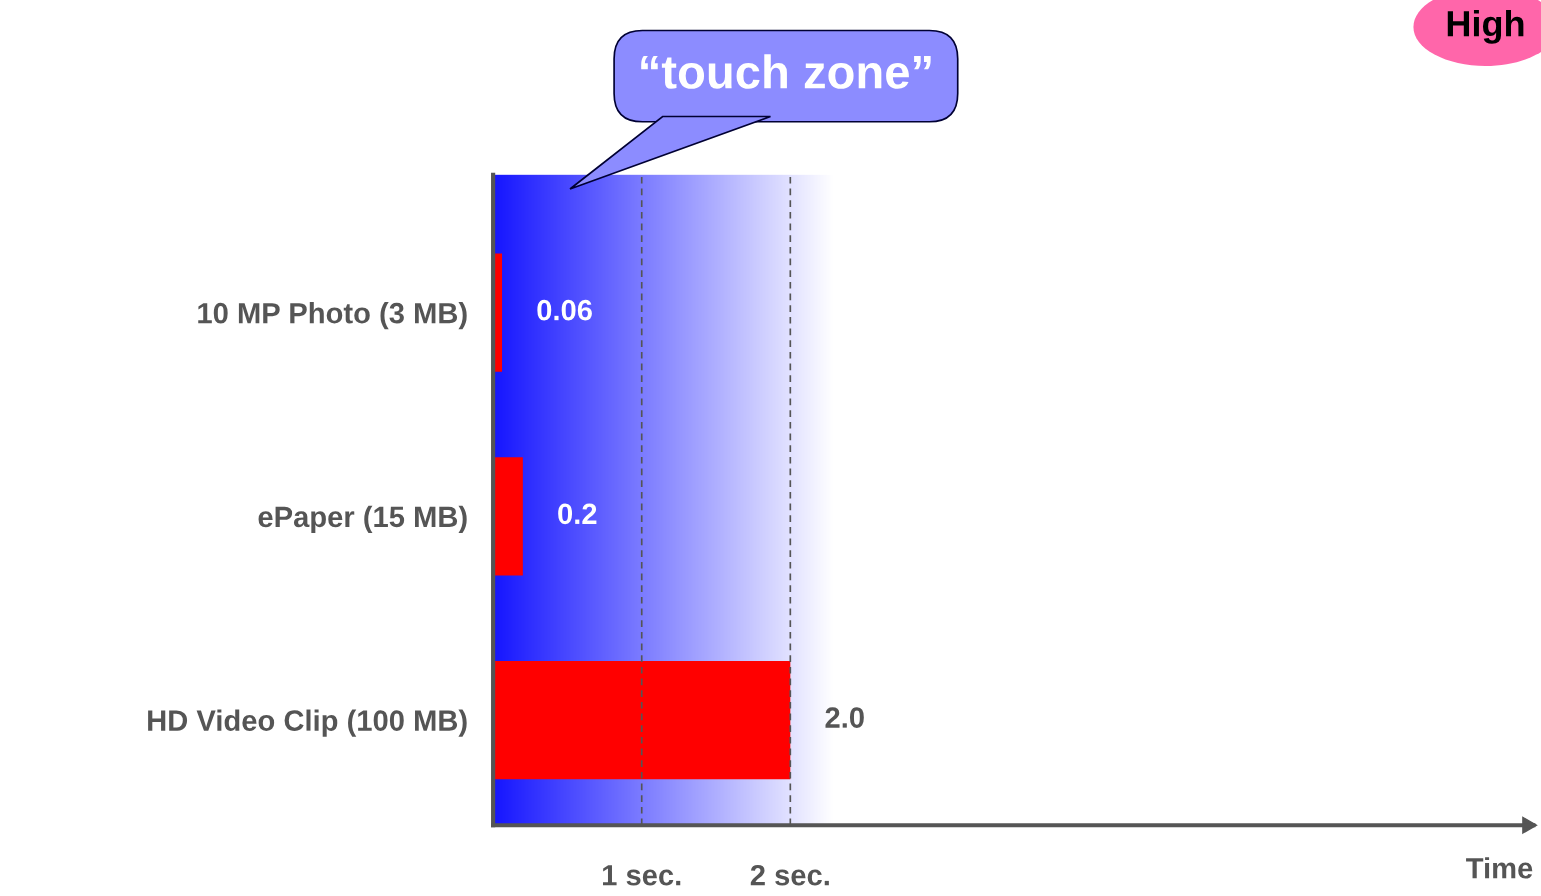  What do you see at coordinates (642, 875) in the screenshot?
I see `x-tick-label: 1 sec.` at bounding box center [642, 875].